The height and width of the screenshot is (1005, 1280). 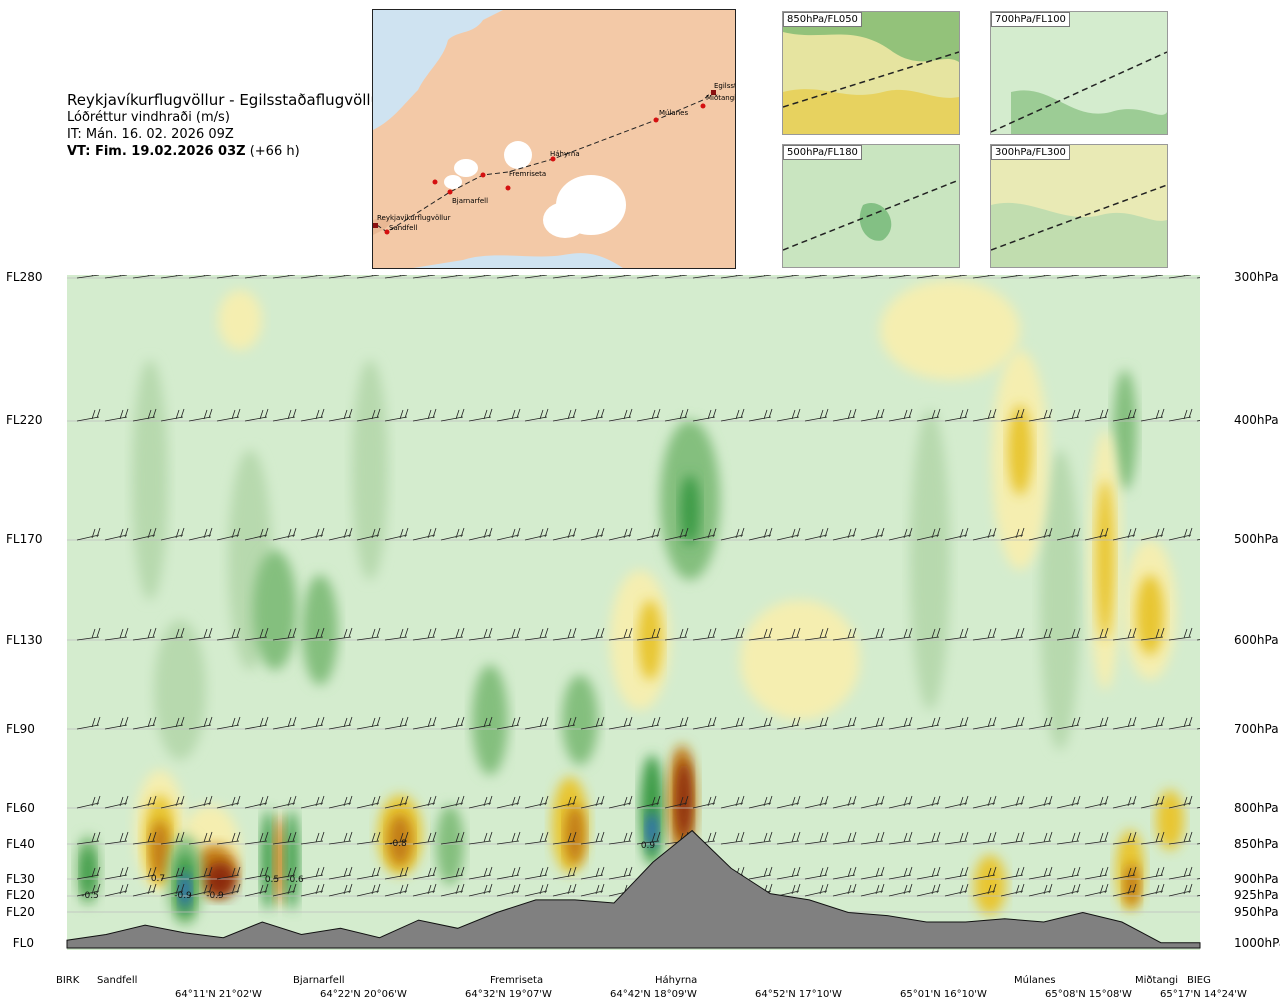 I want to click on value-annotation: -0.9, so click(x=215, y=896).